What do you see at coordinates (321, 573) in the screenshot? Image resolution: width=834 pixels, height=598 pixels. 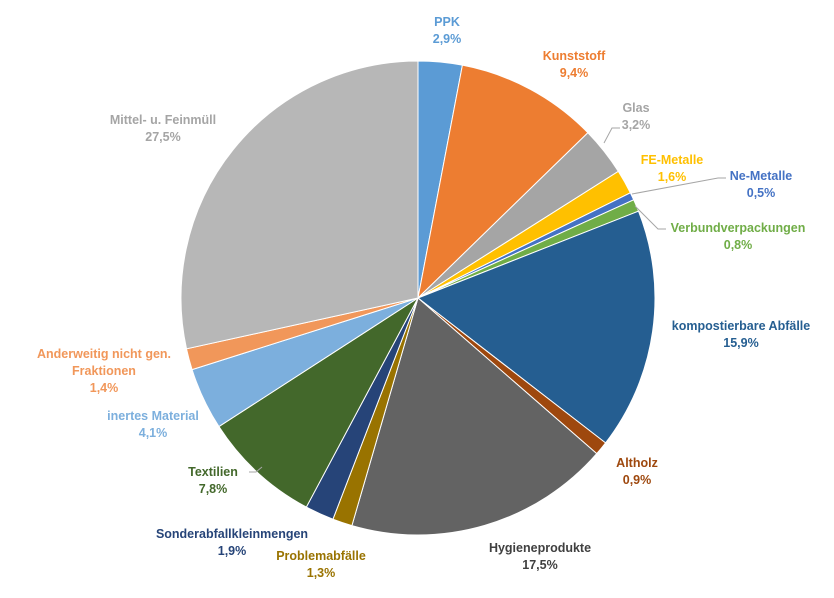 I see `percent-value: 1,3%` at bounding box center [321, 573].